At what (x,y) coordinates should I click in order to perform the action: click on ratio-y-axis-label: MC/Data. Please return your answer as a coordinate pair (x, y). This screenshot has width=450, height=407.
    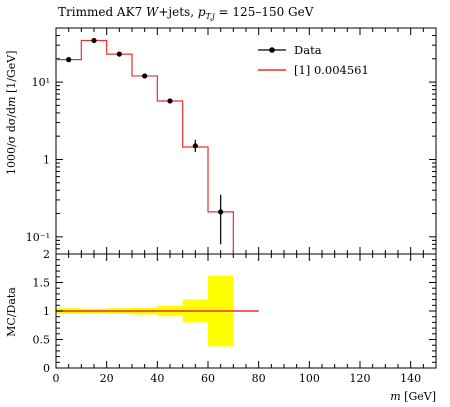
    Looking at the image, I should click on (11, 312).